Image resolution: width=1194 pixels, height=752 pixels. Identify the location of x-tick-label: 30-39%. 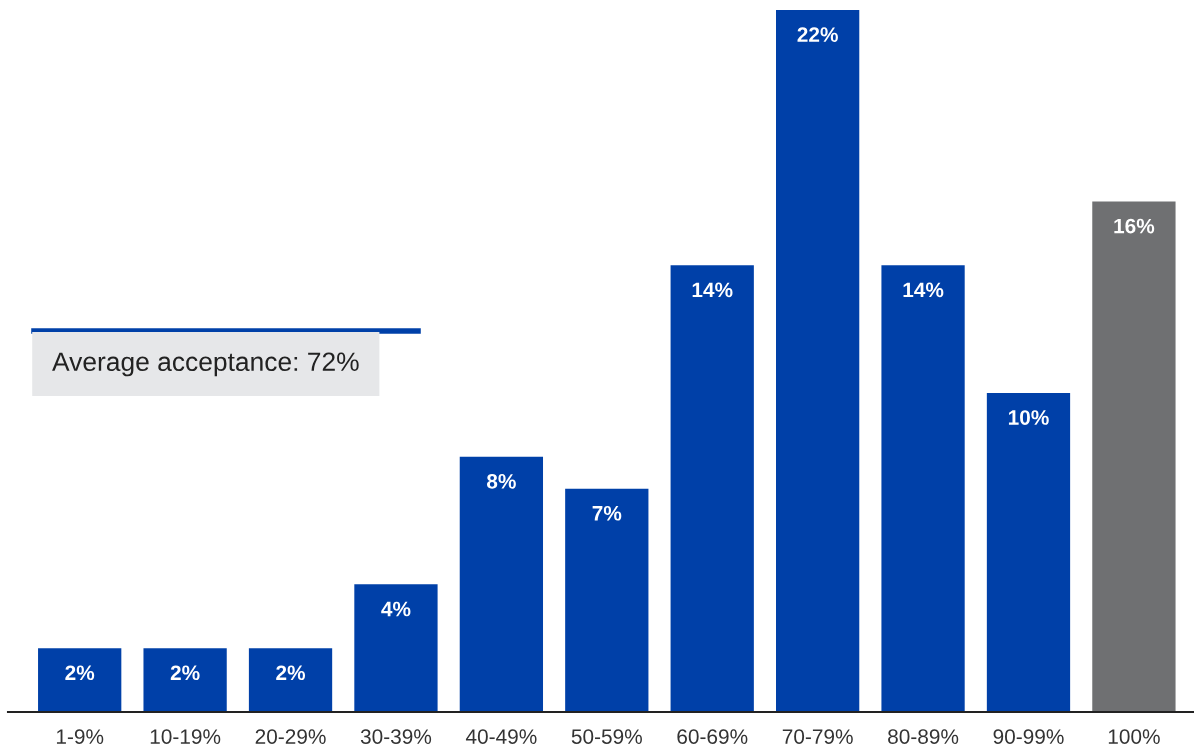
(396, 736).